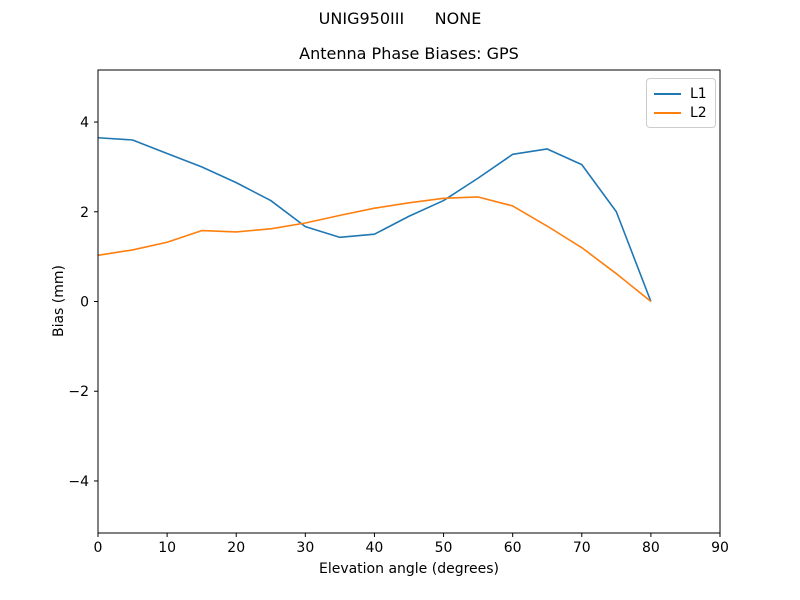  What do you see at coordinates (698, 112) in the screenshot?
I see `legend-label-l2: L2` at bounding box center [698, 112].